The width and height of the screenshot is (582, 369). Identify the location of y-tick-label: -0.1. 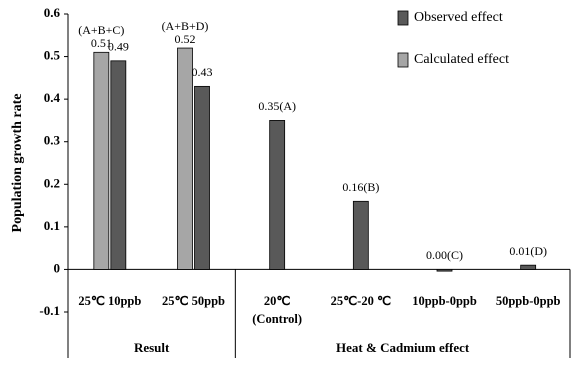
(49, 310).